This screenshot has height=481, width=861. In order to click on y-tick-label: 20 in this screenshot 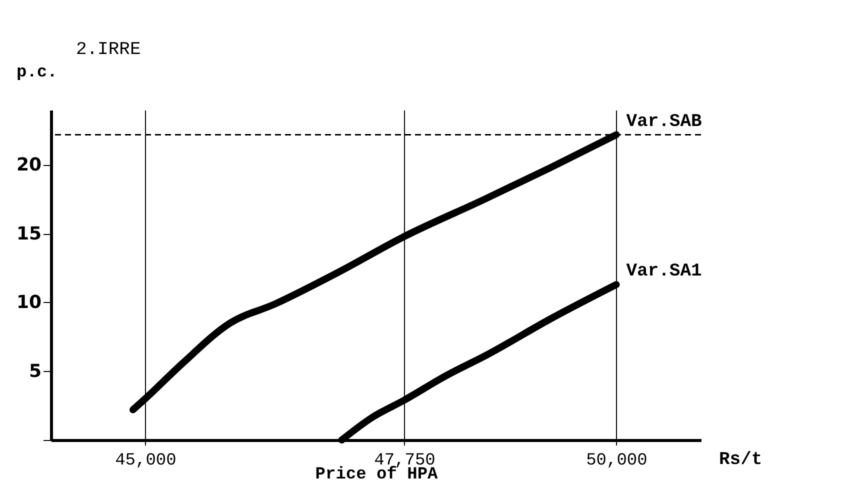, I will do `click(29, 165)`.